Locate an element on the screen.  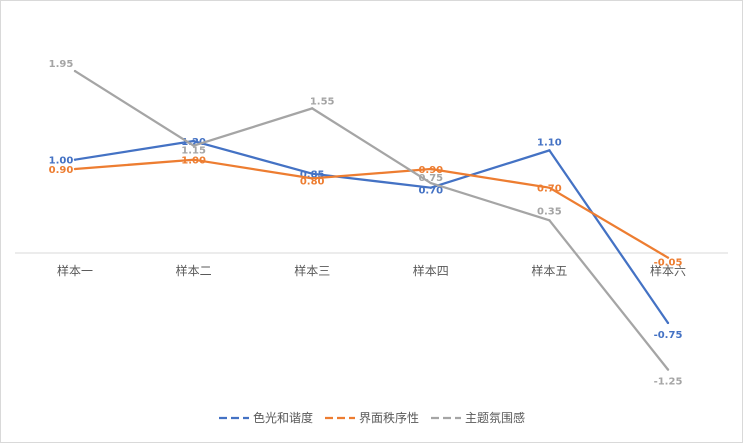
data-label: 0.75 is located at coordinates (430, 178).